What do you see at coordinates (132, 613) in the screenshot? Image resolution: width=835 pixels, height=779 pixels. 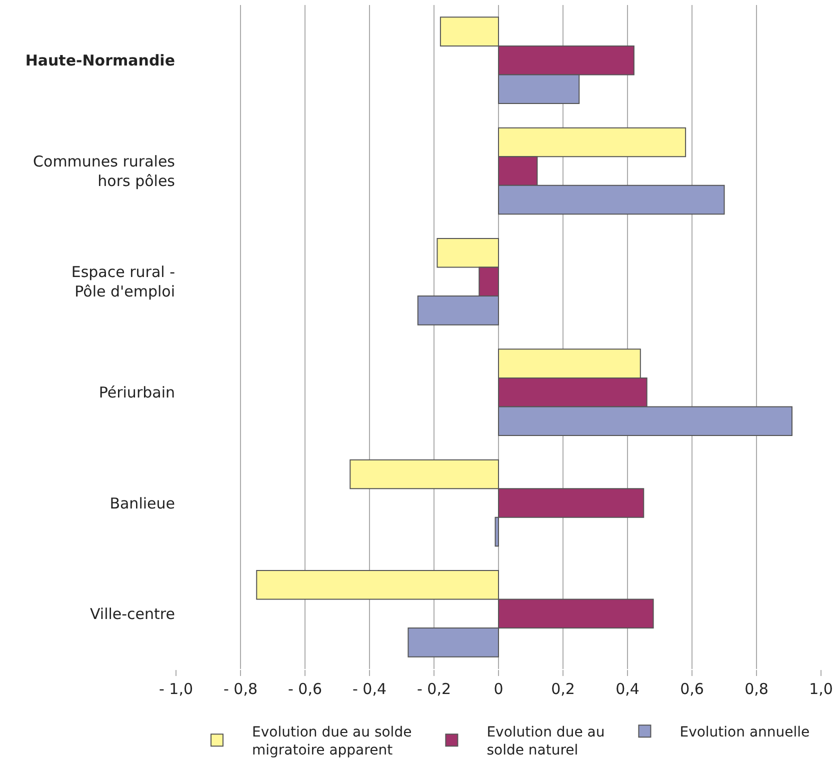 I see `y-tick-label: Ville-centre` at bounding box center [132, 613].